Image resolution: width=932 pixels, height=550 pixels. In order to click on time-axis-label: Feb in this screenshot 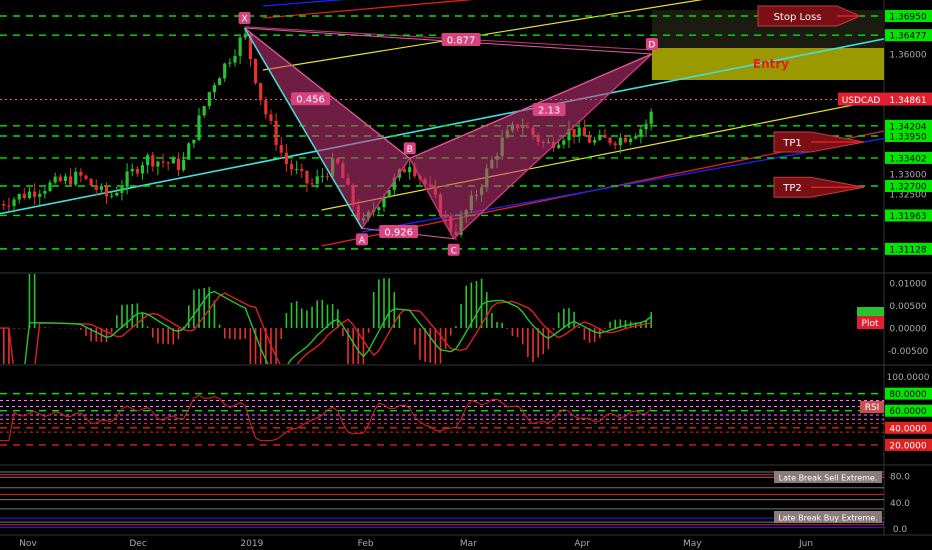, I will do `click(366, 544)`.